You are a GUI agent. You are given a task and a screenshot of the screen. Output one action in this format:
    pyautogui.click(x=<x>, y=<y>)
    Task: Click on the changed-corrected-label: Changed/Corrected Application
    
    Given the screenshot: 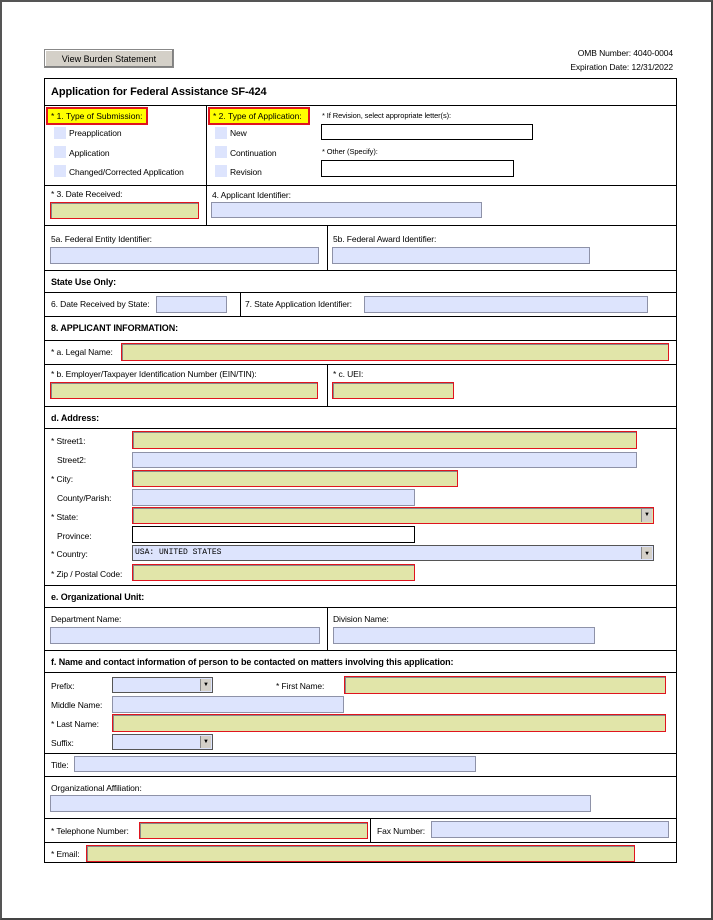 What is the action you would take?
    pyautogui.click(x=126, y=172)
    